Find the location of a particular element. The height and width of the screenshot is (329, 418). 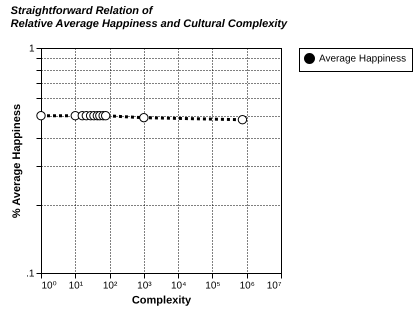

x-axis-title: Complexity is located at coordinates (162, 300).